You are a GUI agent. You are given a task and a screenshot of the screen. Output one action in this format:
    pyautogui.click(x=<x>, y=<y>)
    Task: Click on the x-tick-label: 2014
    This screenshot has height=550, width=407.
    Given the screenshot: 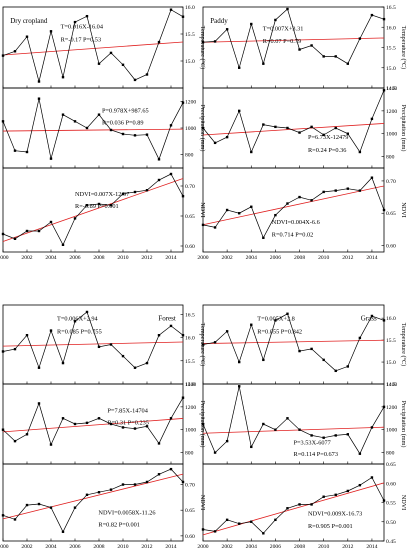 What is the action you would take?
    pyautogui.click(x=371, y=547)
    